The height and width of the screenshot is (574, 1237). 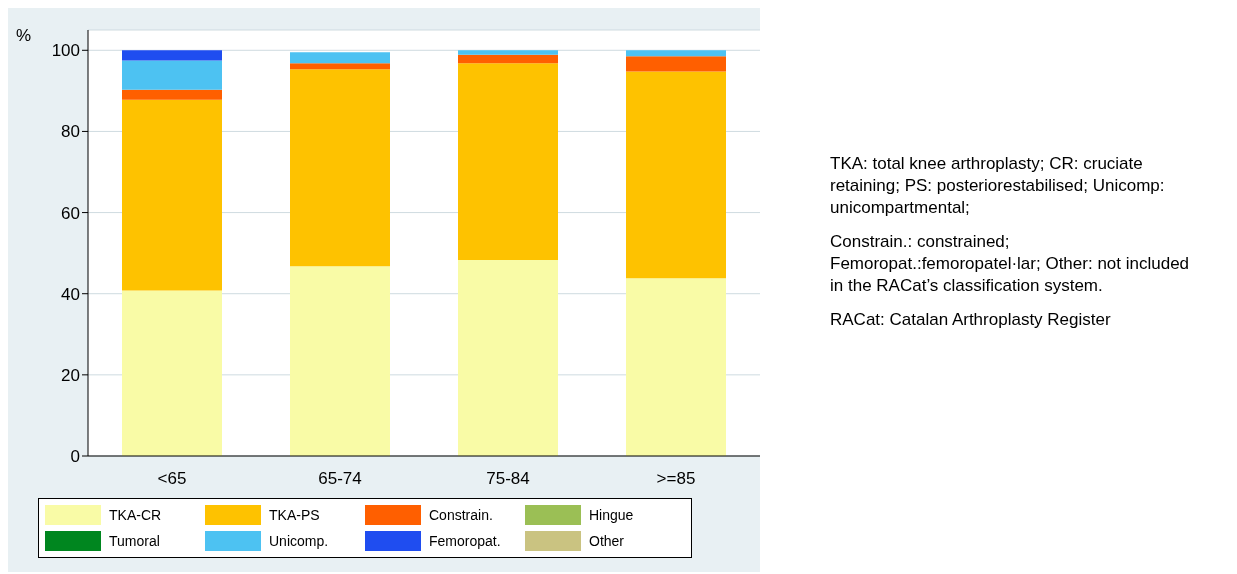 What do you see at coordinates (135, 515) in the screenshot?
I see `legend-label: TKA-CR` at bounding box center [135, 515].